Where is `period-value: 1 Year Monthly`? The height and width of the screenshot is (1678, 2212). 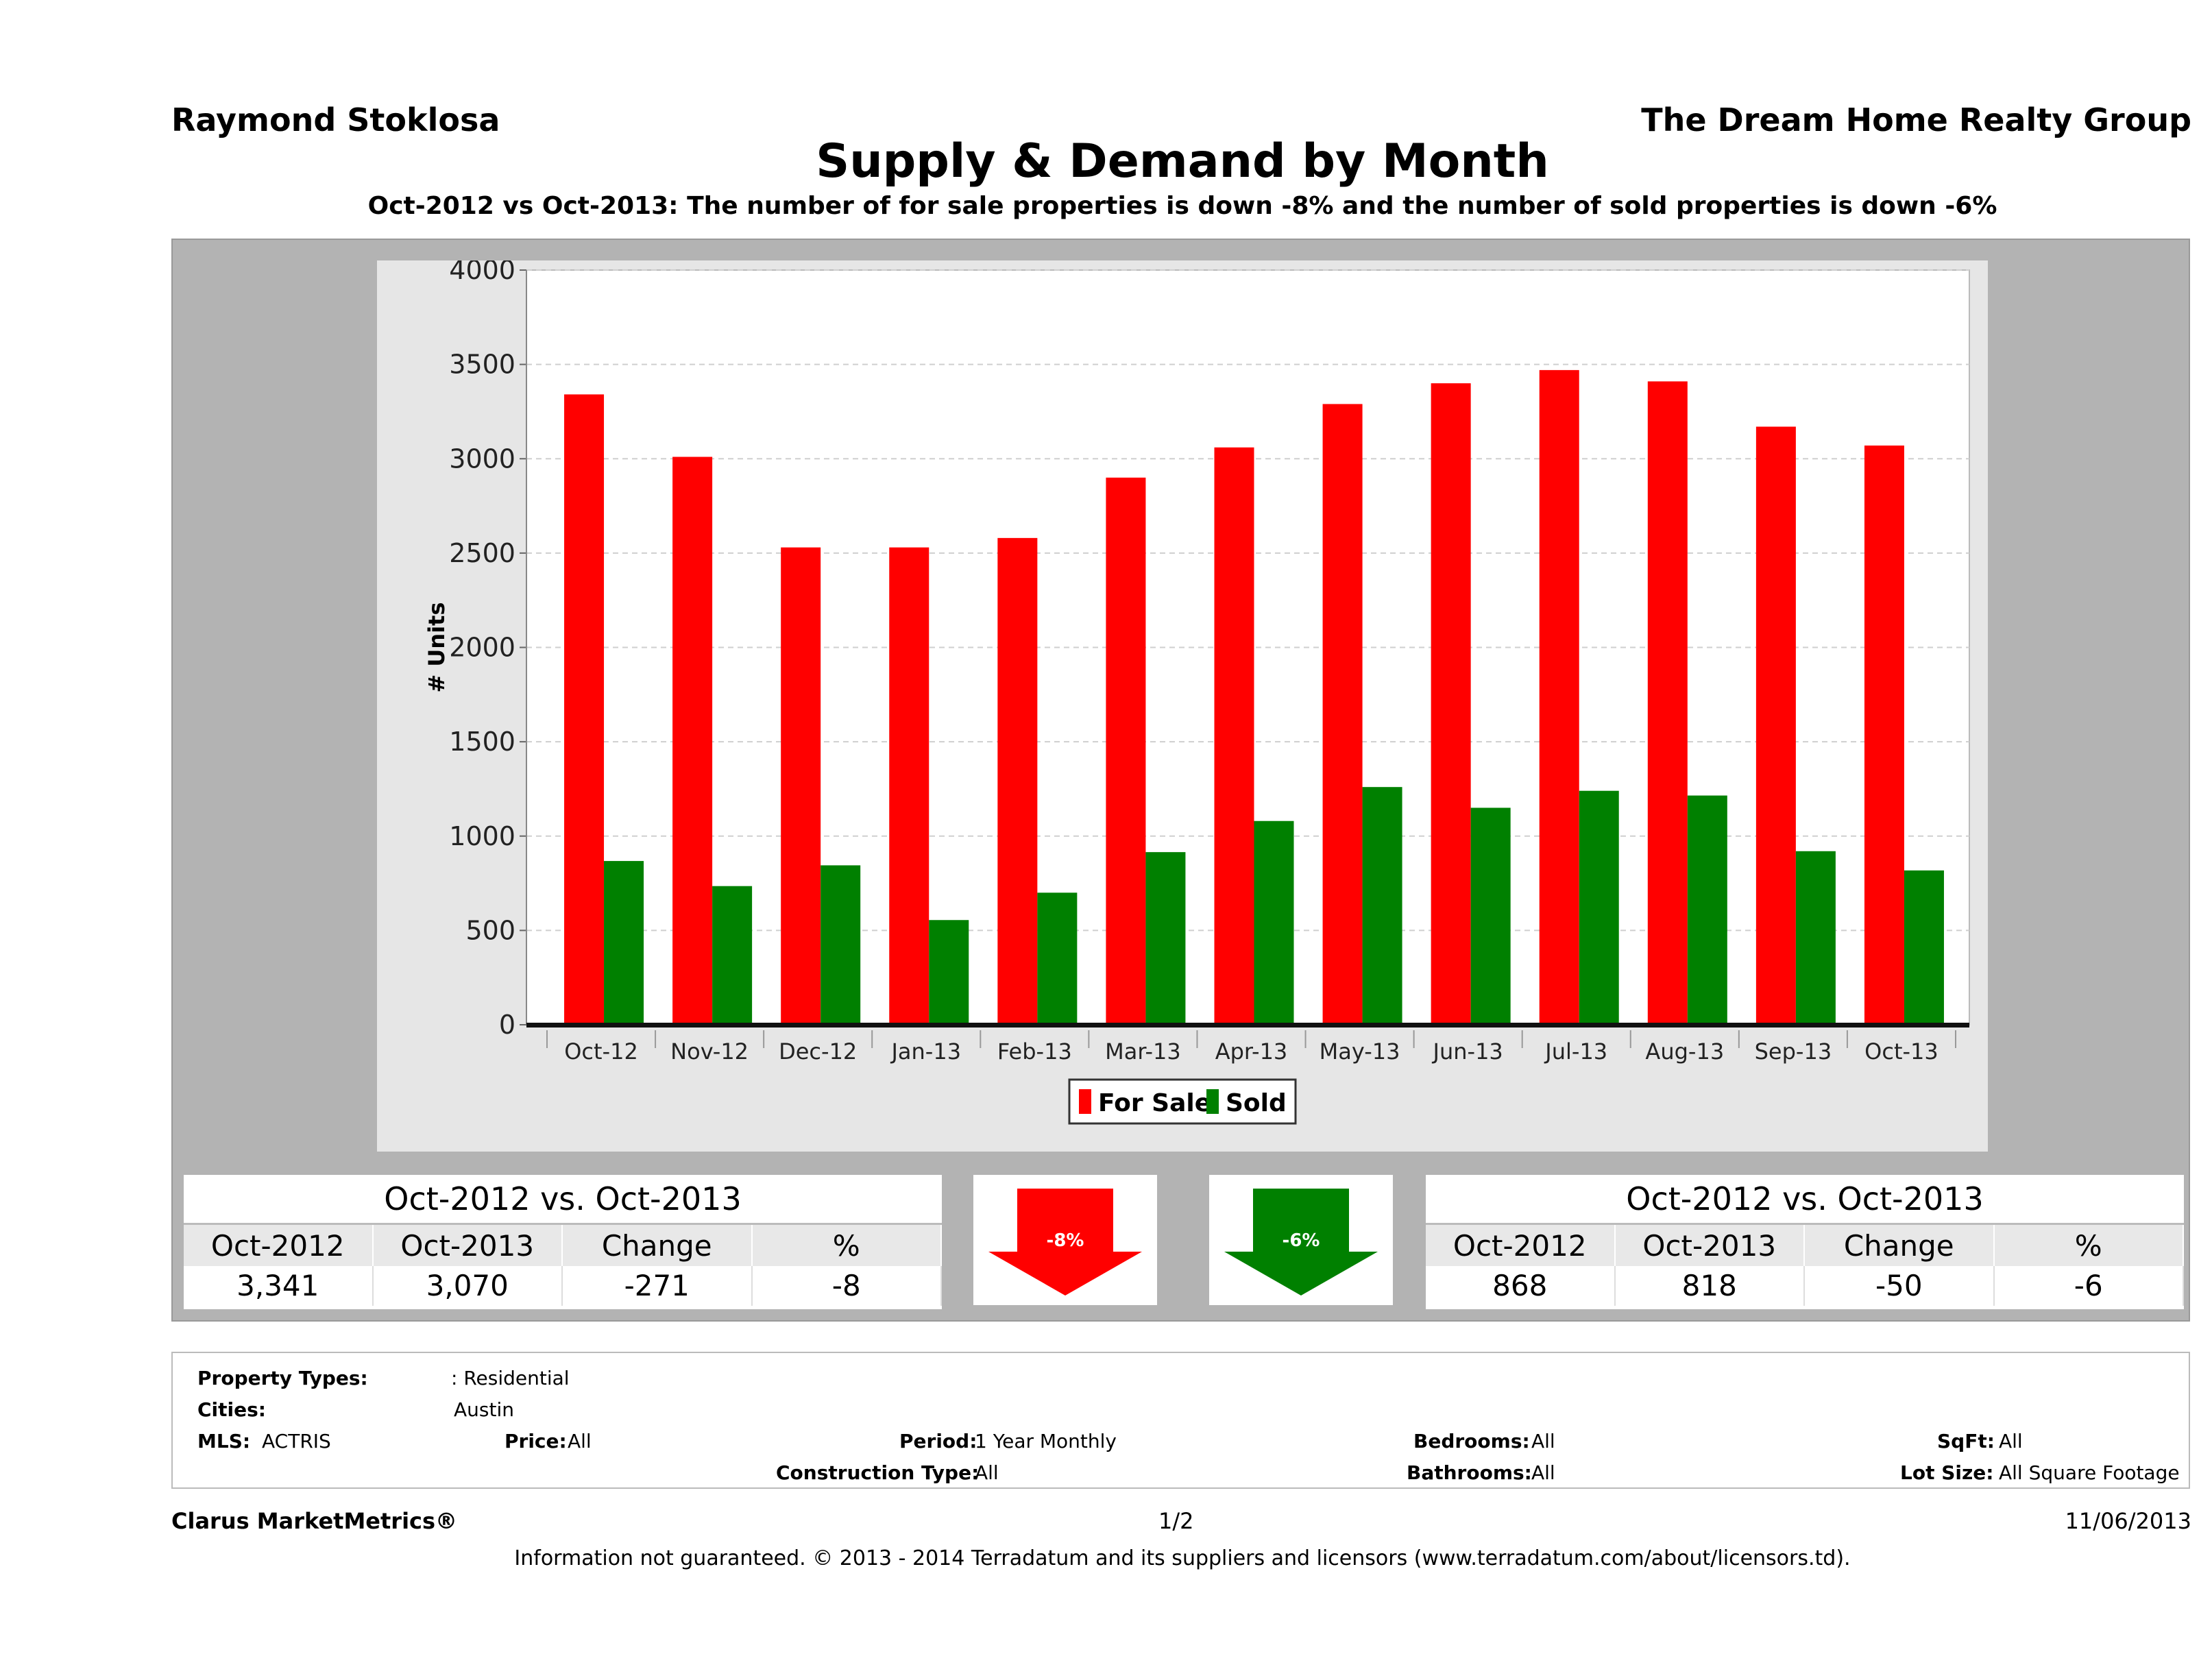
period-value: 1 Year Monthly is located at coordinates (1046, 1441).